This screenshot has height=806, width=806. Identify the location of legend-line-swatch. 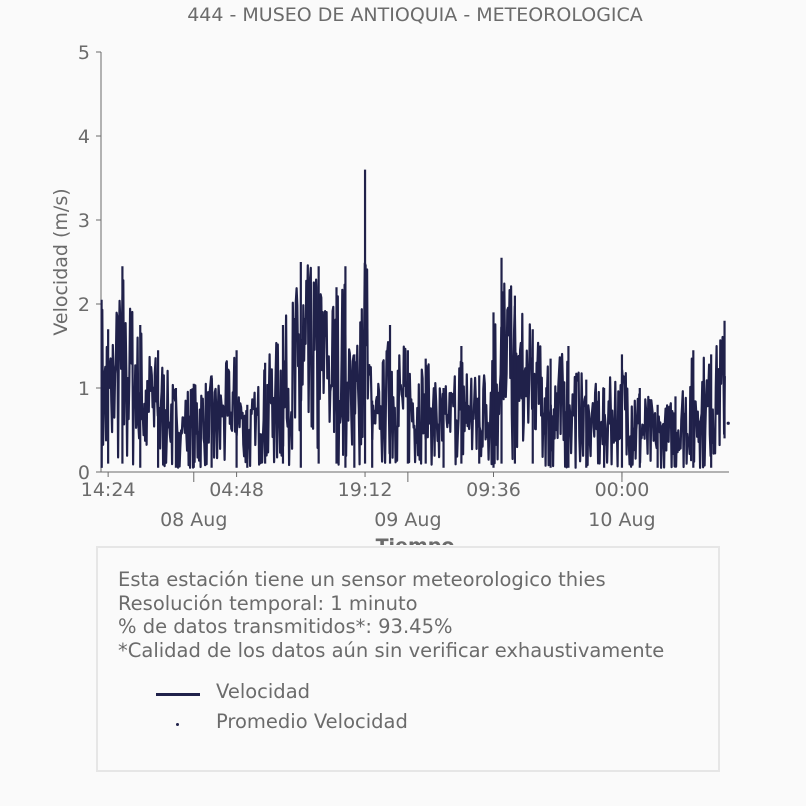
(178, 694).